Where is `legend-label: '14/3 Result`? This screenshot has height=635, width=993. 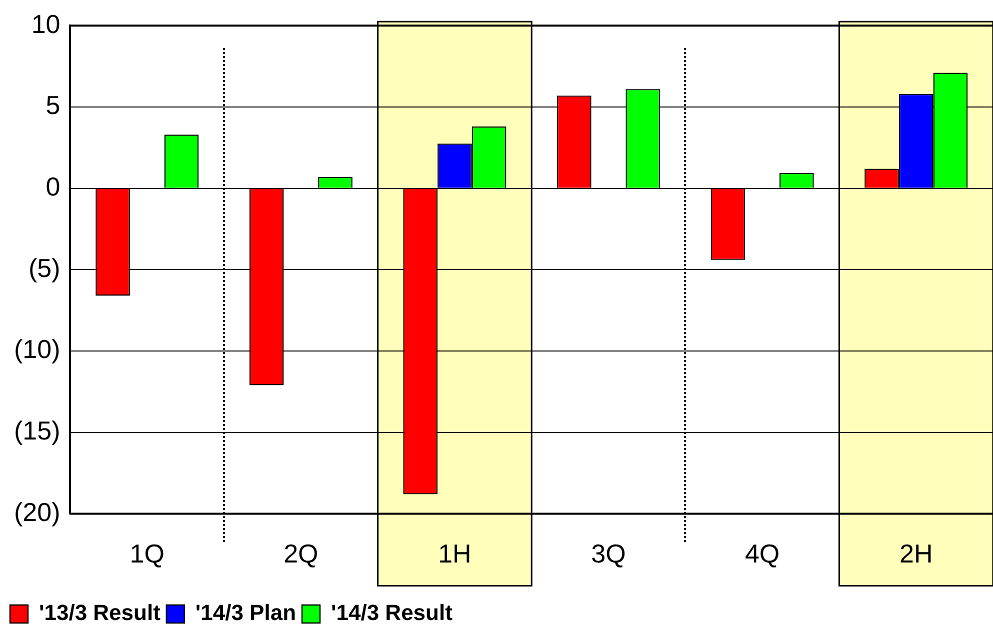 legend-label: '14/3 Result is located at coordinates (392, 613).